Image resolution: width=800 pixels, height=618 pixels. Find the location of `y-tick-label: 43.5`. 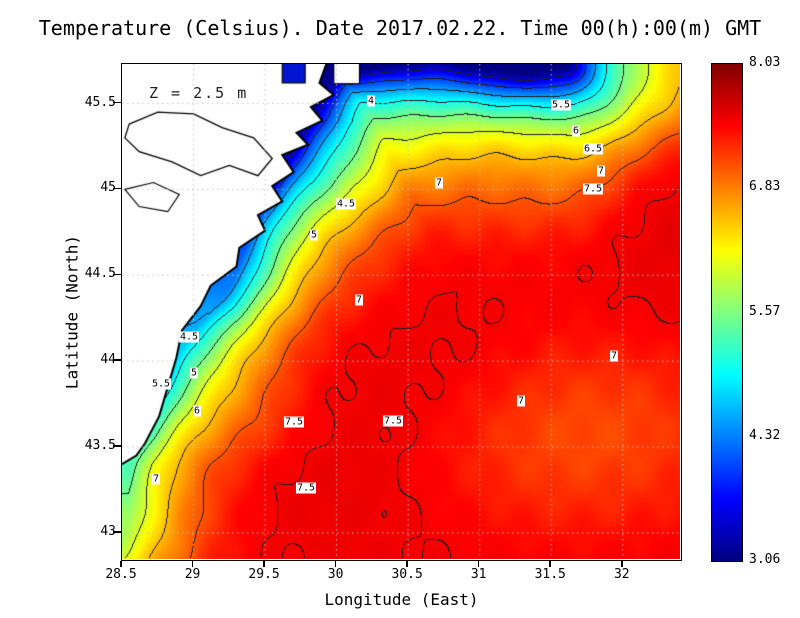

y-tick-label: 43.5 is located at coordinates (100, 445).